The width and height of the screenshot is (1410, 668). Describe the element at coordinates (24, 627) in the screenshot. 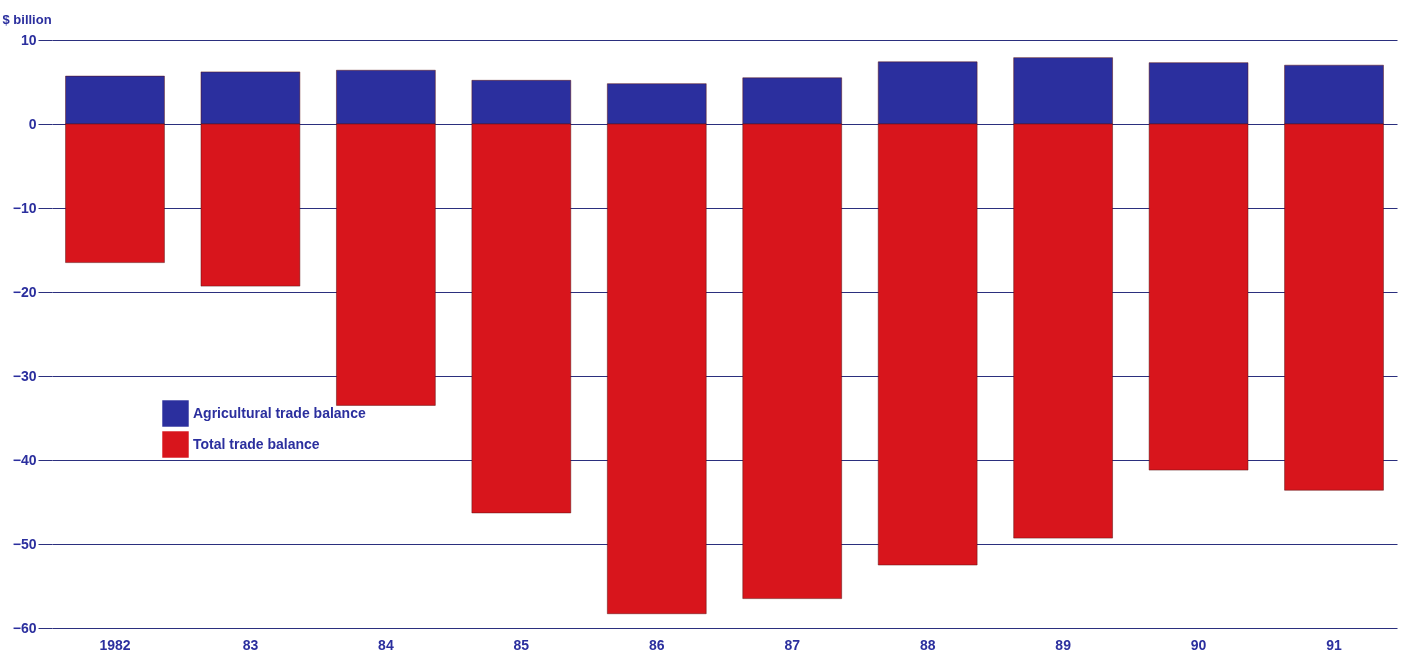

I see `y-tick-label: −60` at that location.